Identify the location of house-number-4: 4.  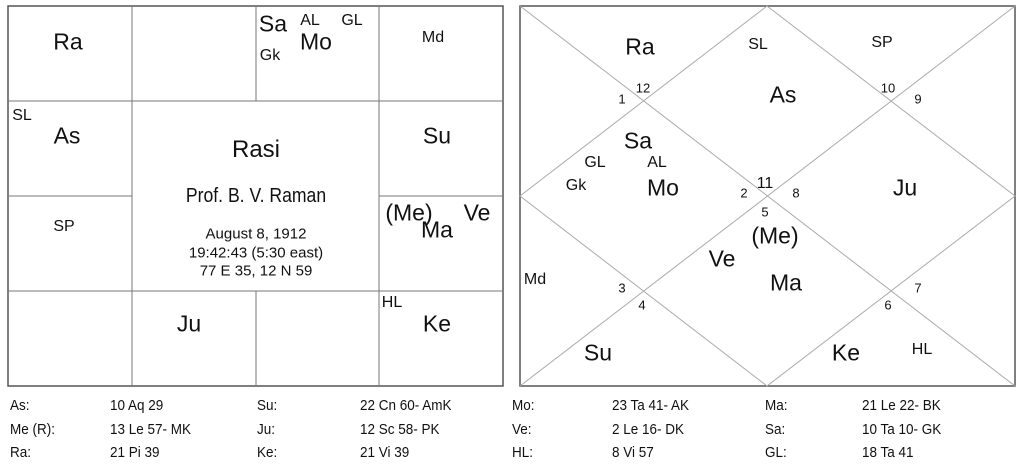
(642, 305).